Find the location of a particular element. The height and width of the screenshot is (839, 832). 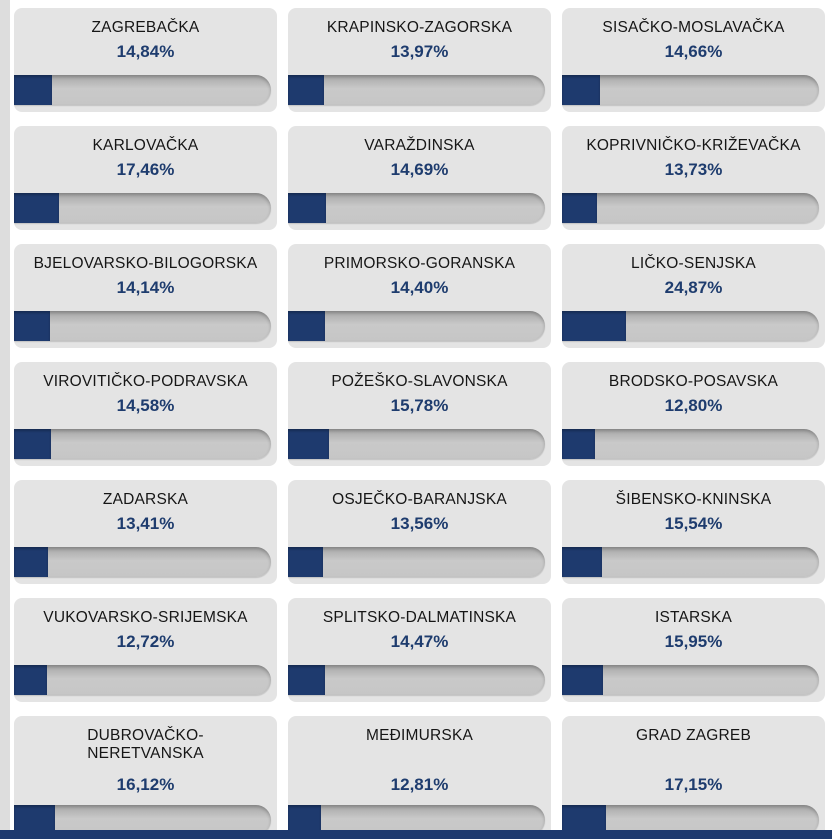

turnout-percent: 24,87% is located at coordinates (693, 287).